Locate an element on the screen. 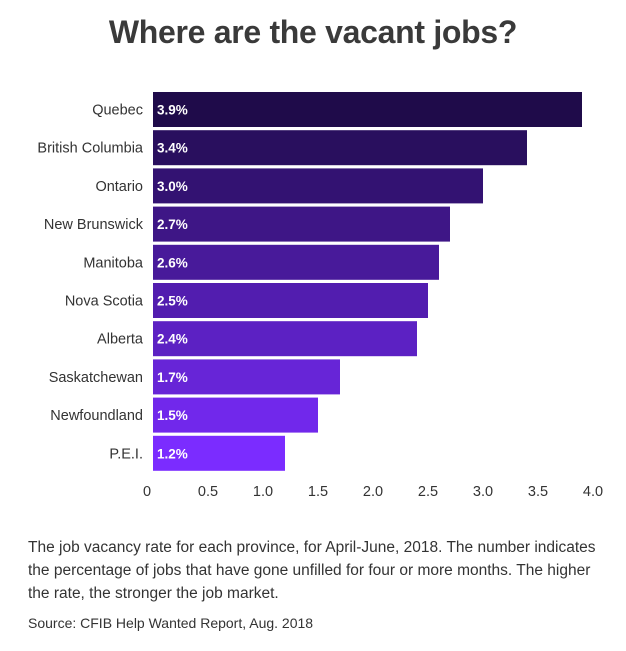 This screenshot has height=651, width=626. category-label: British Columbia is located at coordinates (90, 149).